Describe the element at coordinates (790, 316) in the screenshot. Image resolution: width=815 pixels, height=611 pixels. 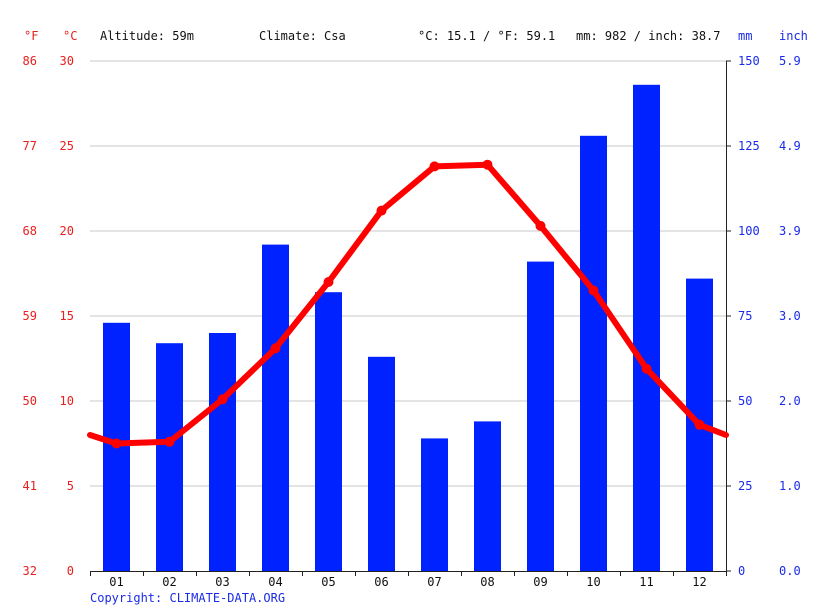
I see `inch-tick-label: 3.0` at that location.